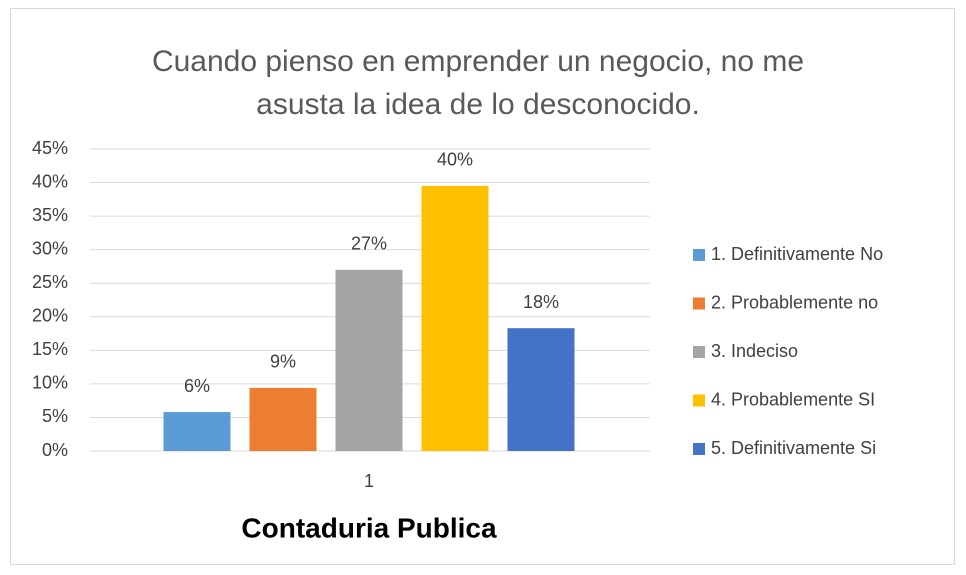 The height and width of the screenshot is (575, 966). I want to click on data-label: 18%, so click(541, 302).